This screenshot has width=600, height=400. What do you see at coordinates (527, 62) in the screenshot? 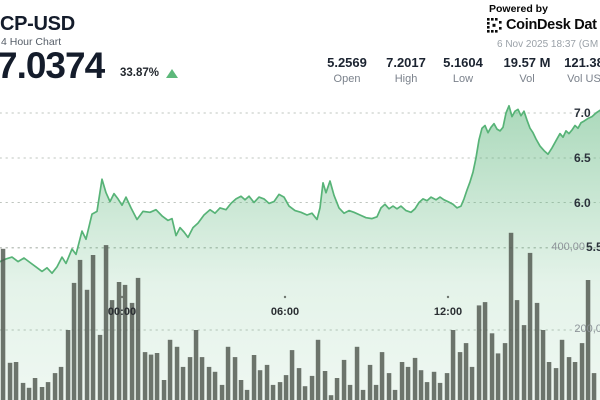
I see `stat-value: 19.57 M` at bounding box center [527, 62].